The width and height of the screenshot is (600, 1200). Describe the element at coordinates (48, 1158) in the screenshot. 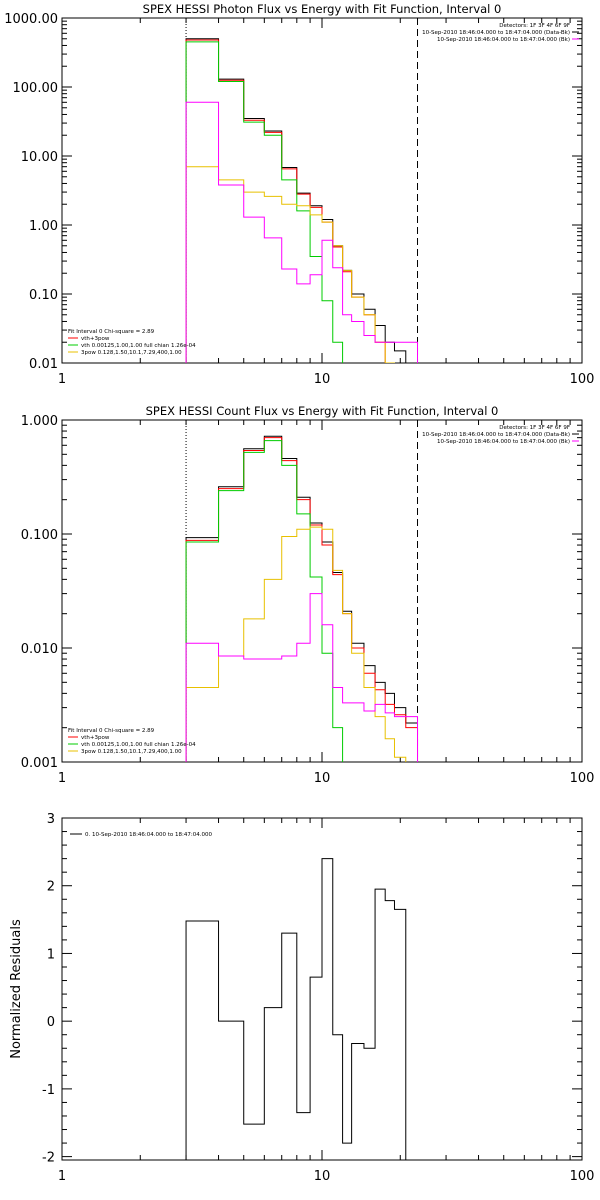

I see `y-tick-label: -2` at that location.